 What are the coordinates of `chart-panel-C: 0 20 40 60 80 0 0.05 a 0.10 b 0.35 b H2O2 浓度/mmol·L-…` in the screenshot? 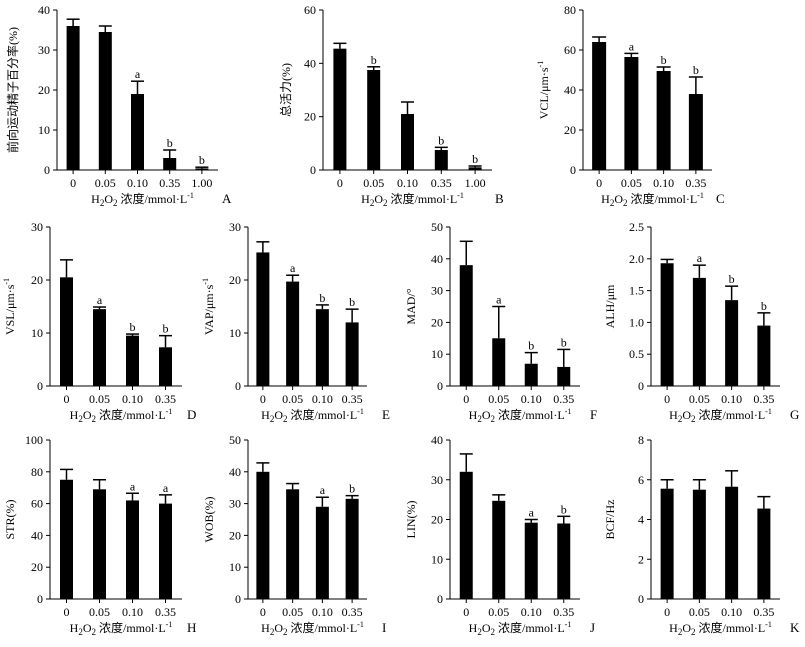 It's located at (630, 105).